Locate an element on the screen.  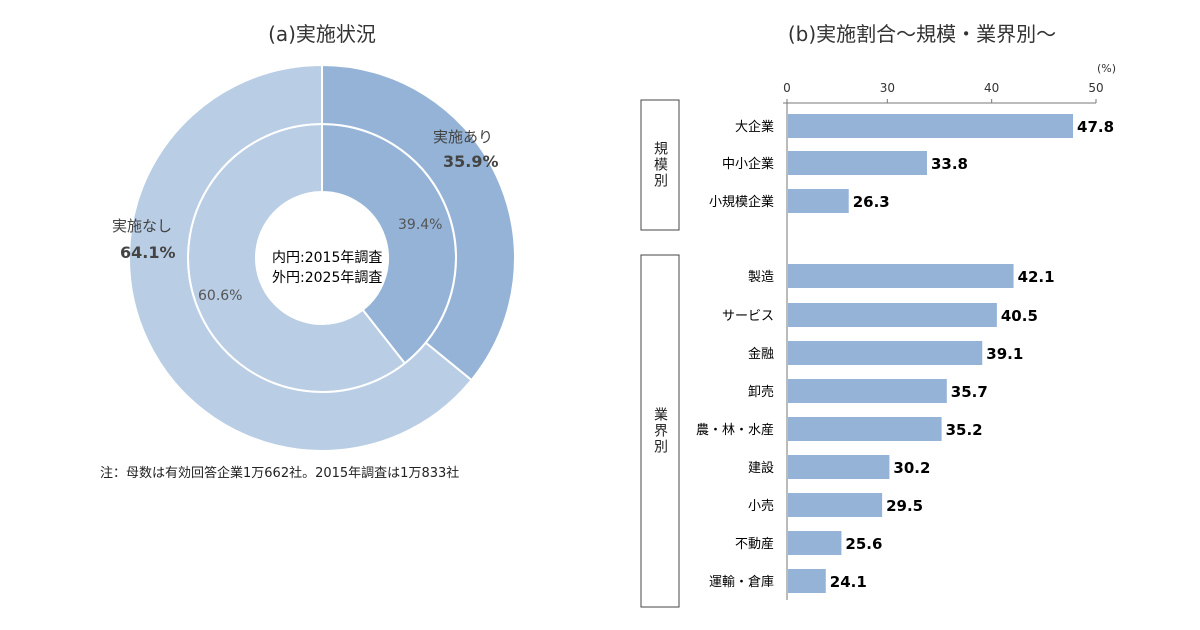
value-label: 33.8 is located at coordinates (949, 164).